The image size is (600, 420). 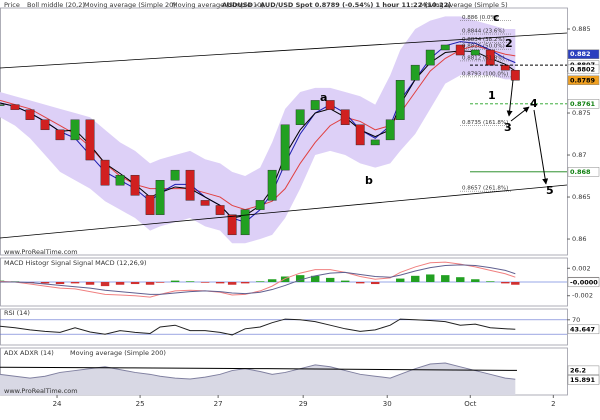 I want to click on x-tick-label: Oct, so click(x=470, y=404).